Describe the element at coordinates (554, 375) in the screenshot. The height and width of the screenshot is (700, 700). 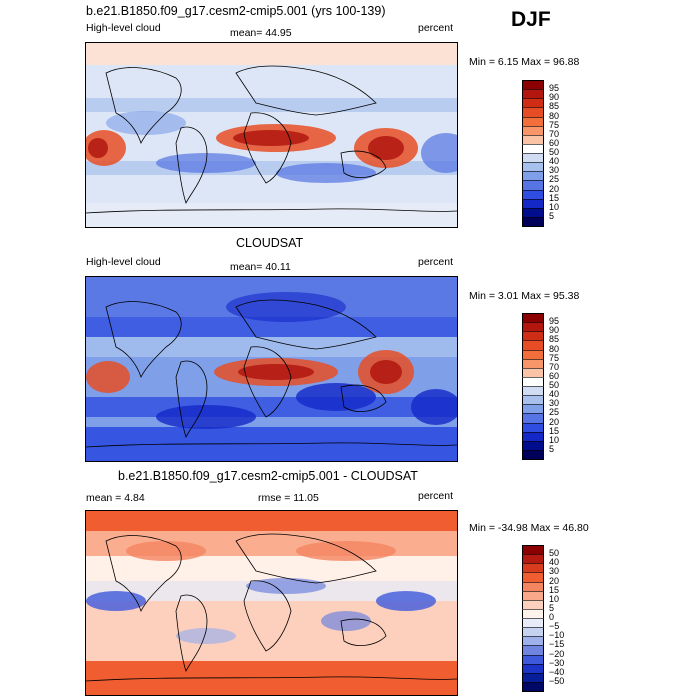
I see `colorbar-tick-label: 60` at that location.